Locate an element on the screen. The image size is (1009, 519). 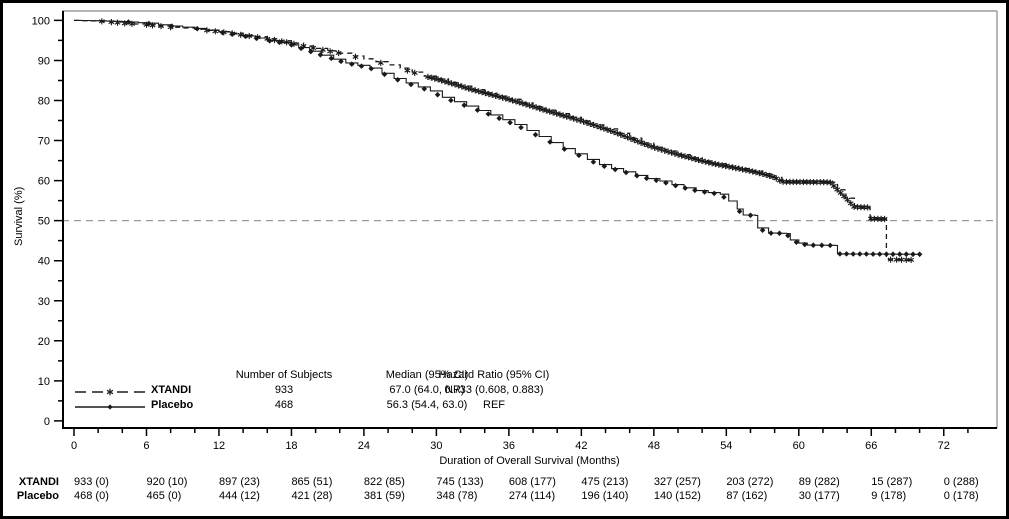
y-tick-label: 70 is located at coordinates (44, 142).